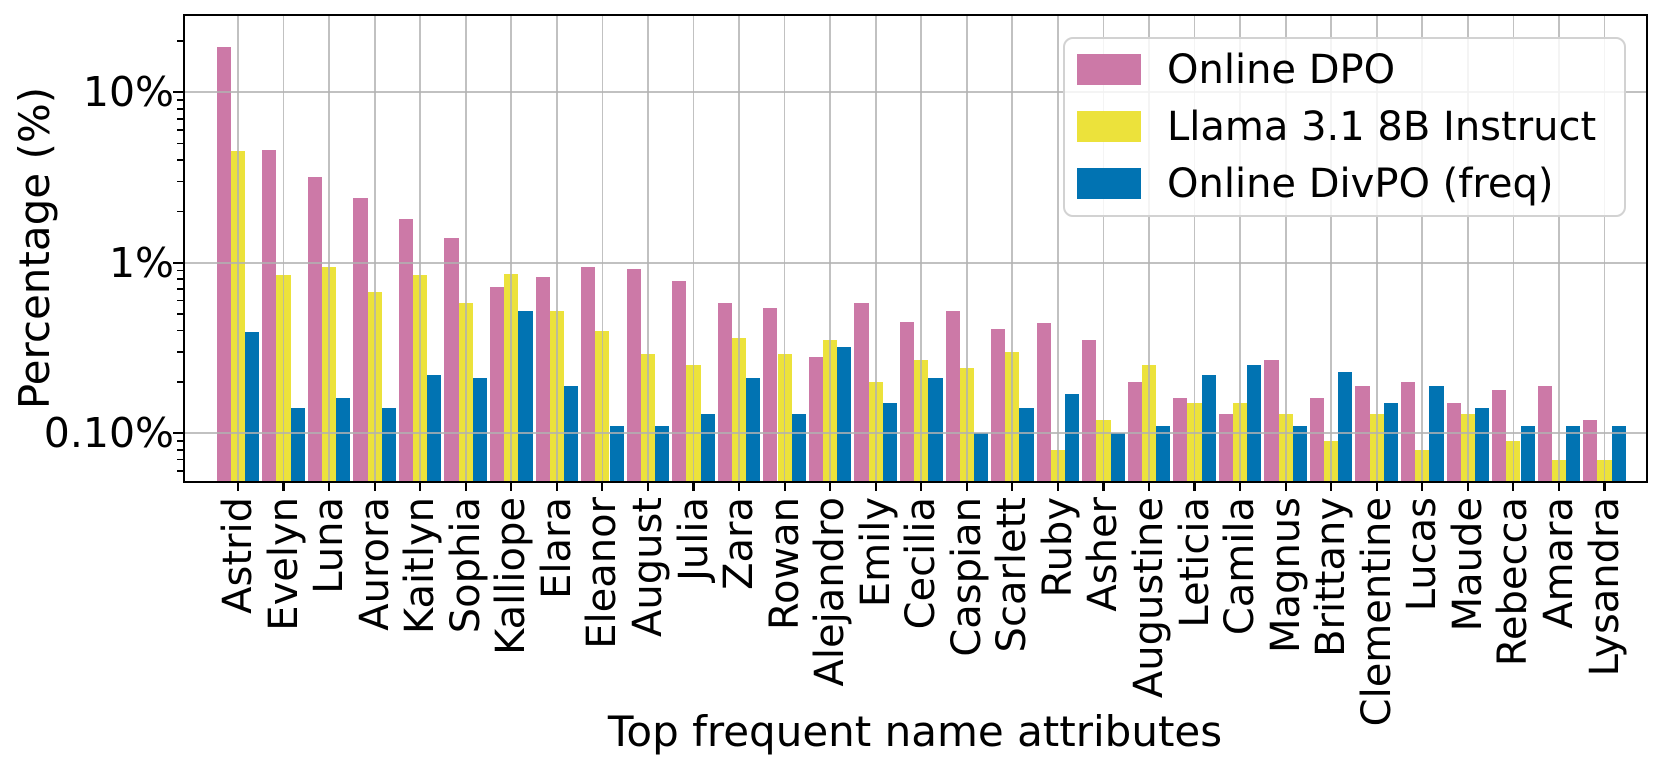 This screenshot has width=1661, height=775. I want to click on legend-swatch-online-divpo-freq-, so click(1109, 183).